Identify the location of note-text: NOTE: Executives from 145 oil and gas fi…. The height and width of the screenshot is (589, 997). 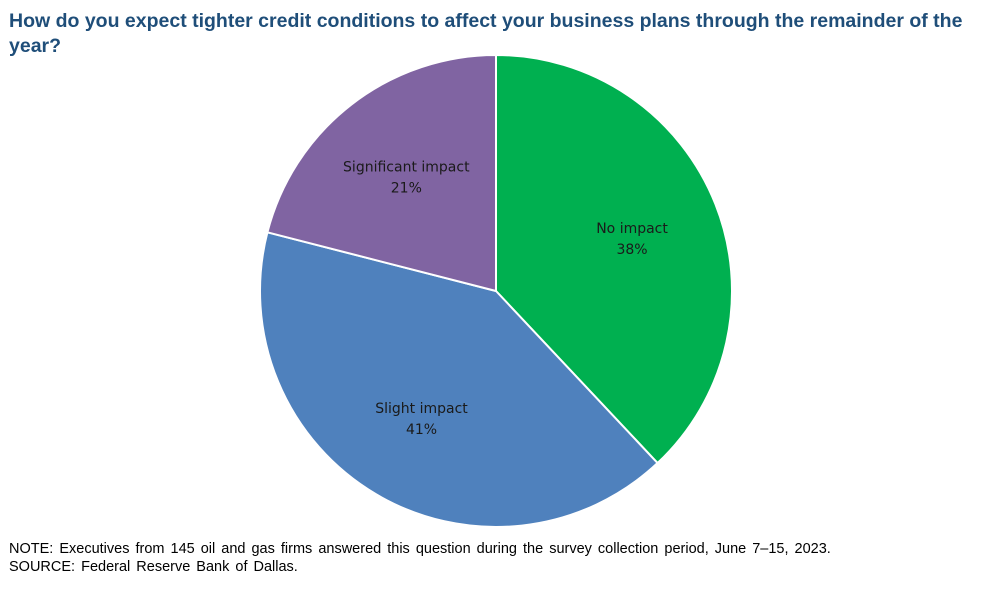
(420, 549).